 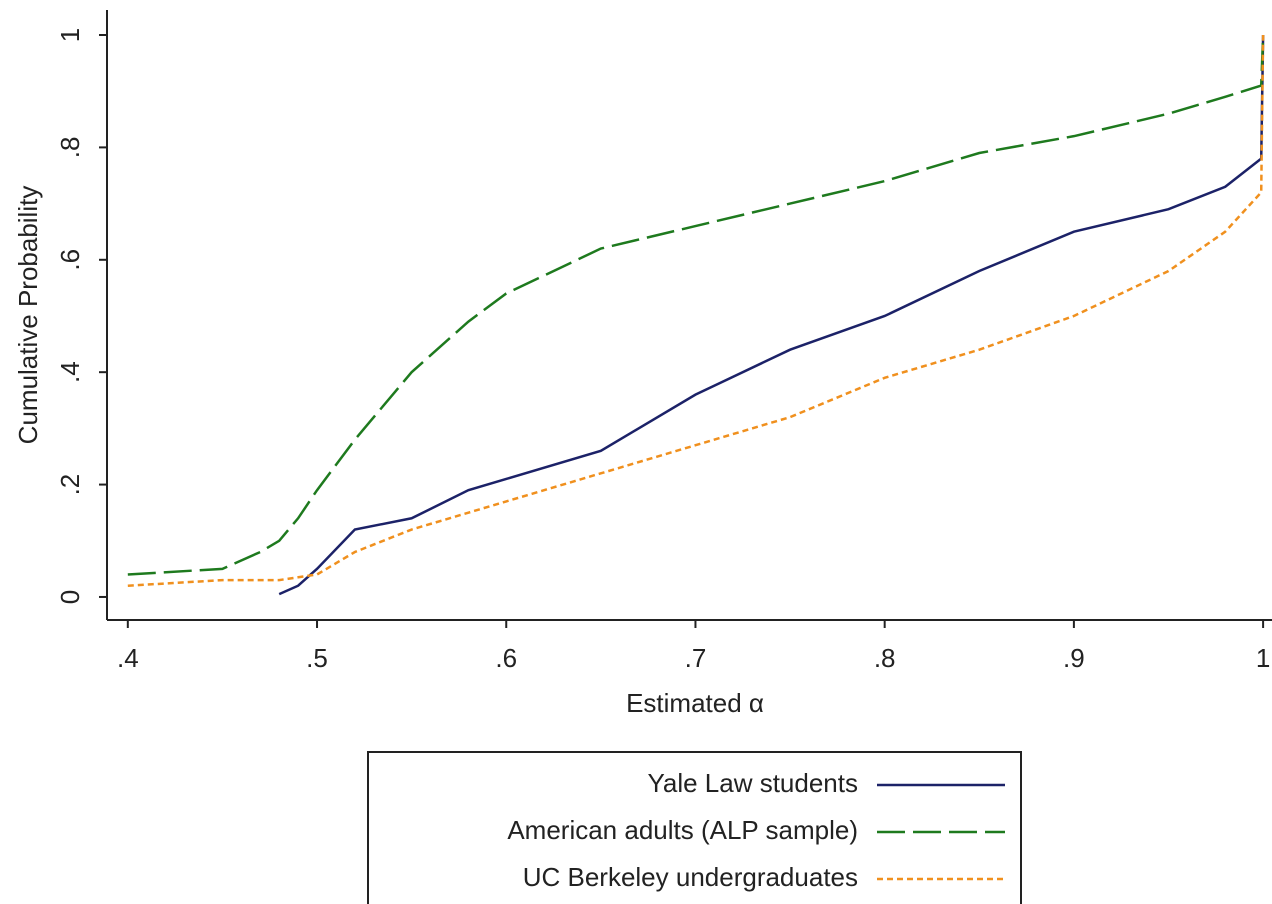 I want to click on x-tick-label: .6, so click(x=506, y=658).